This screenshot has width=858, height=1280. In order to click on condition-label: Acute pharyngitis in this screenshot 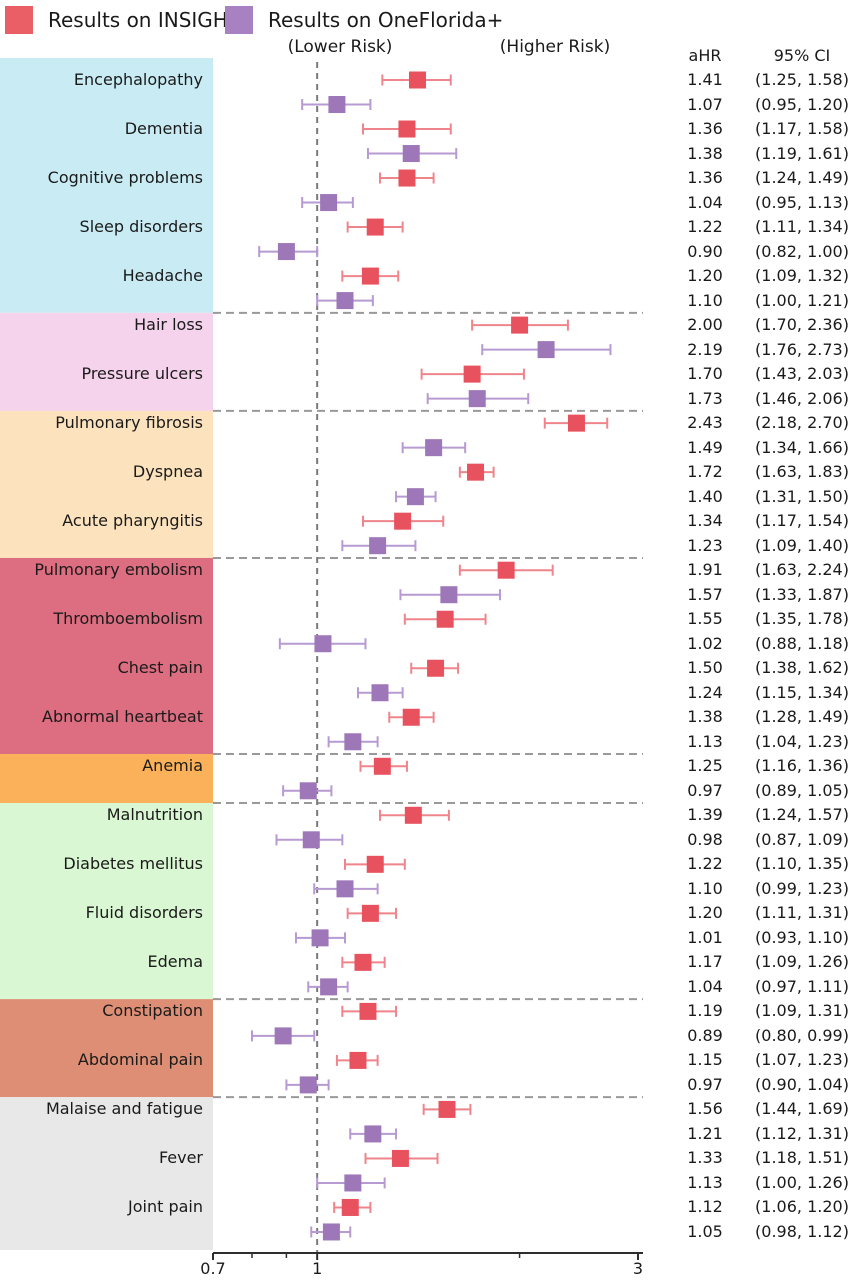, I will do `click(132, 521)`.